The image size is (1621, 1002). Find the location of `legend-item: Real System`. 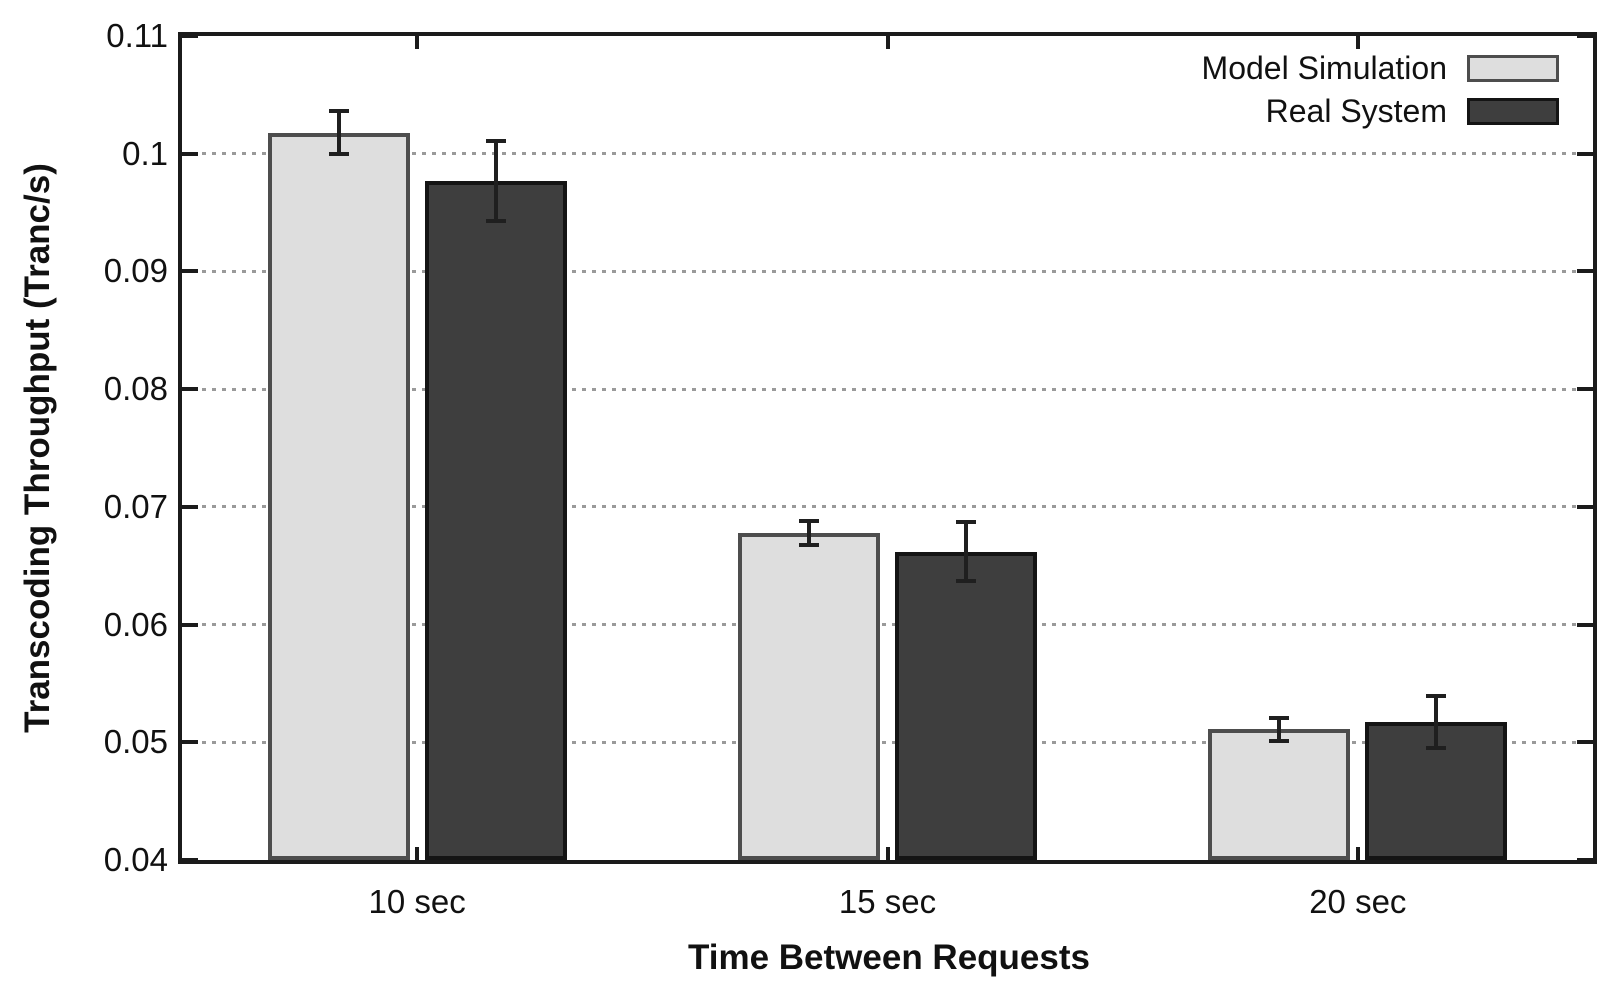

legend-item: Real System is located at coordinates (1412, 111).